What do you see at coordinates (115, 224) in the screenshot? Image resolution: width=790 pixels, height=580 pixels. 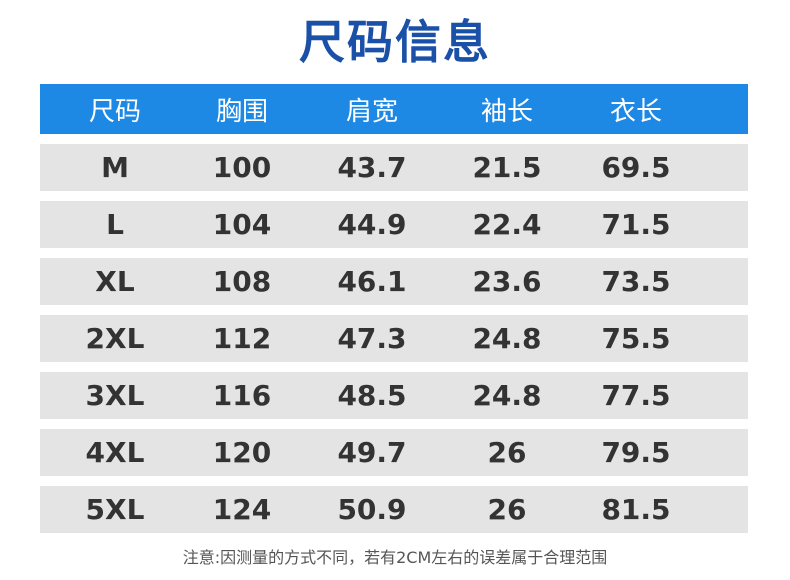 I see `table-cell: L` at bounding box center [115, 224].